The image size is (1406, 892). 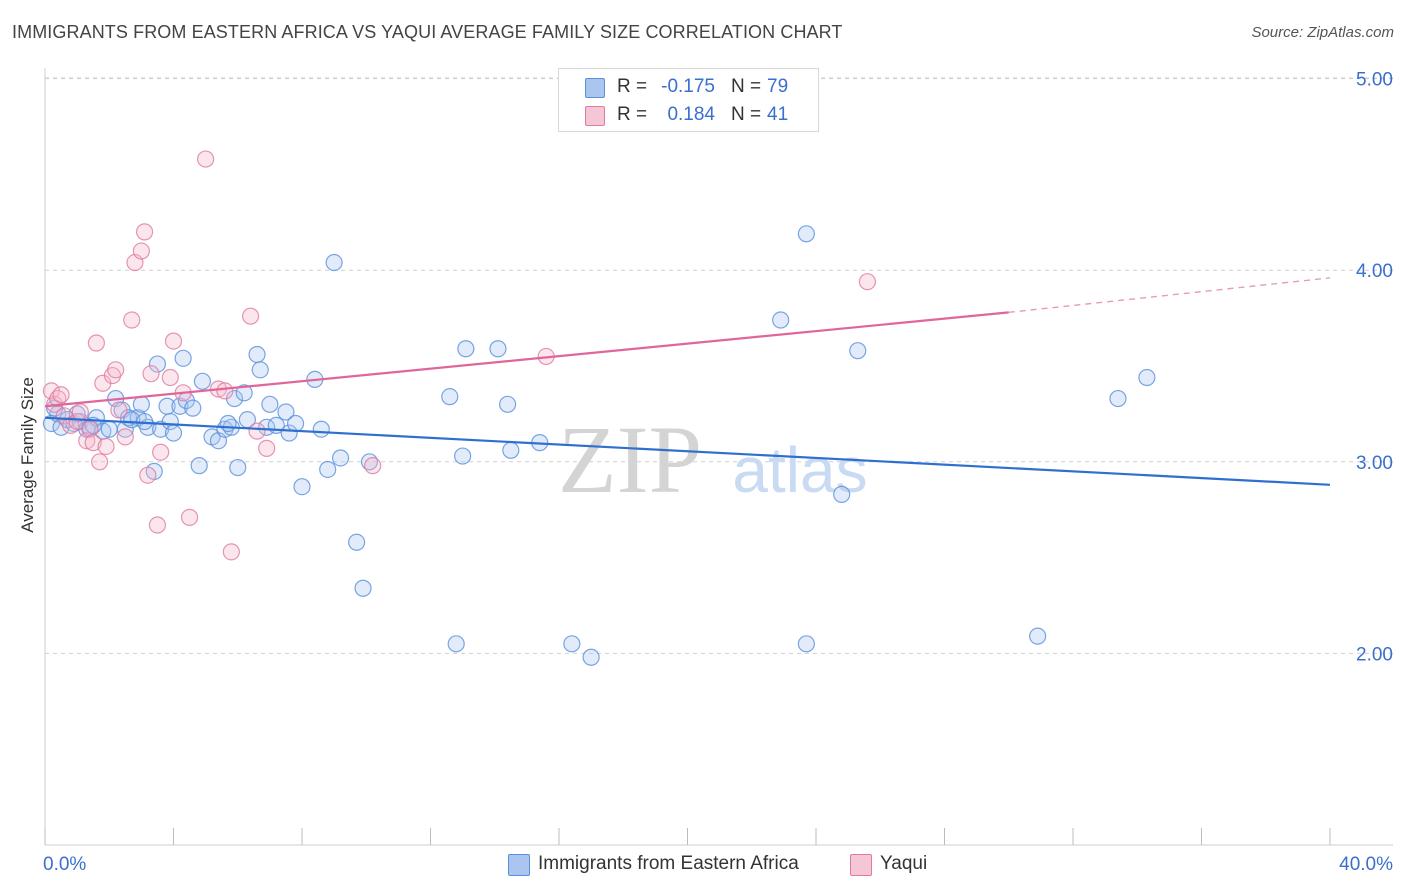 I want to click on stats-row-eastern-africa: R = -0.175 N = 79, so click(x=688, y=87).